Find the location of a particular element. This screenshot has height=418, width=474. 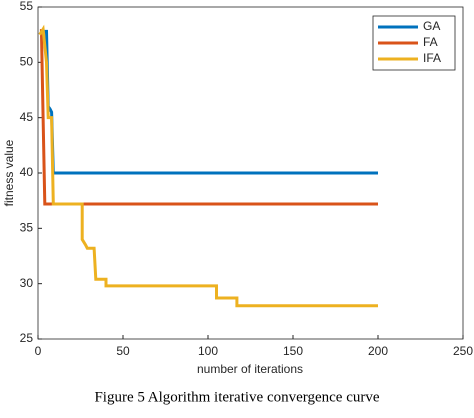

x-axis-label: number of iterations is located at coordinates (250, 369).